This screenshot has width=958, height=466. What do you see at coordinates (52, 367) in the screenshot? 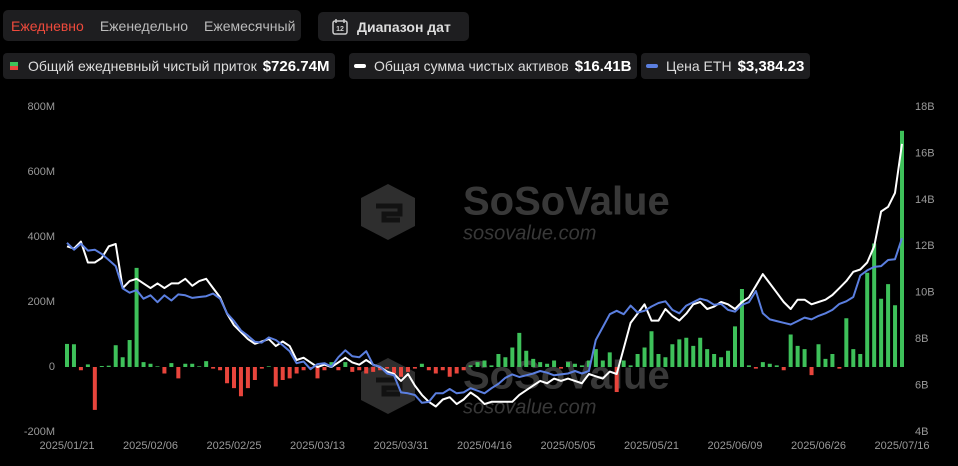
I see `y-tick-label: 0` at bounding box center [52, 367].